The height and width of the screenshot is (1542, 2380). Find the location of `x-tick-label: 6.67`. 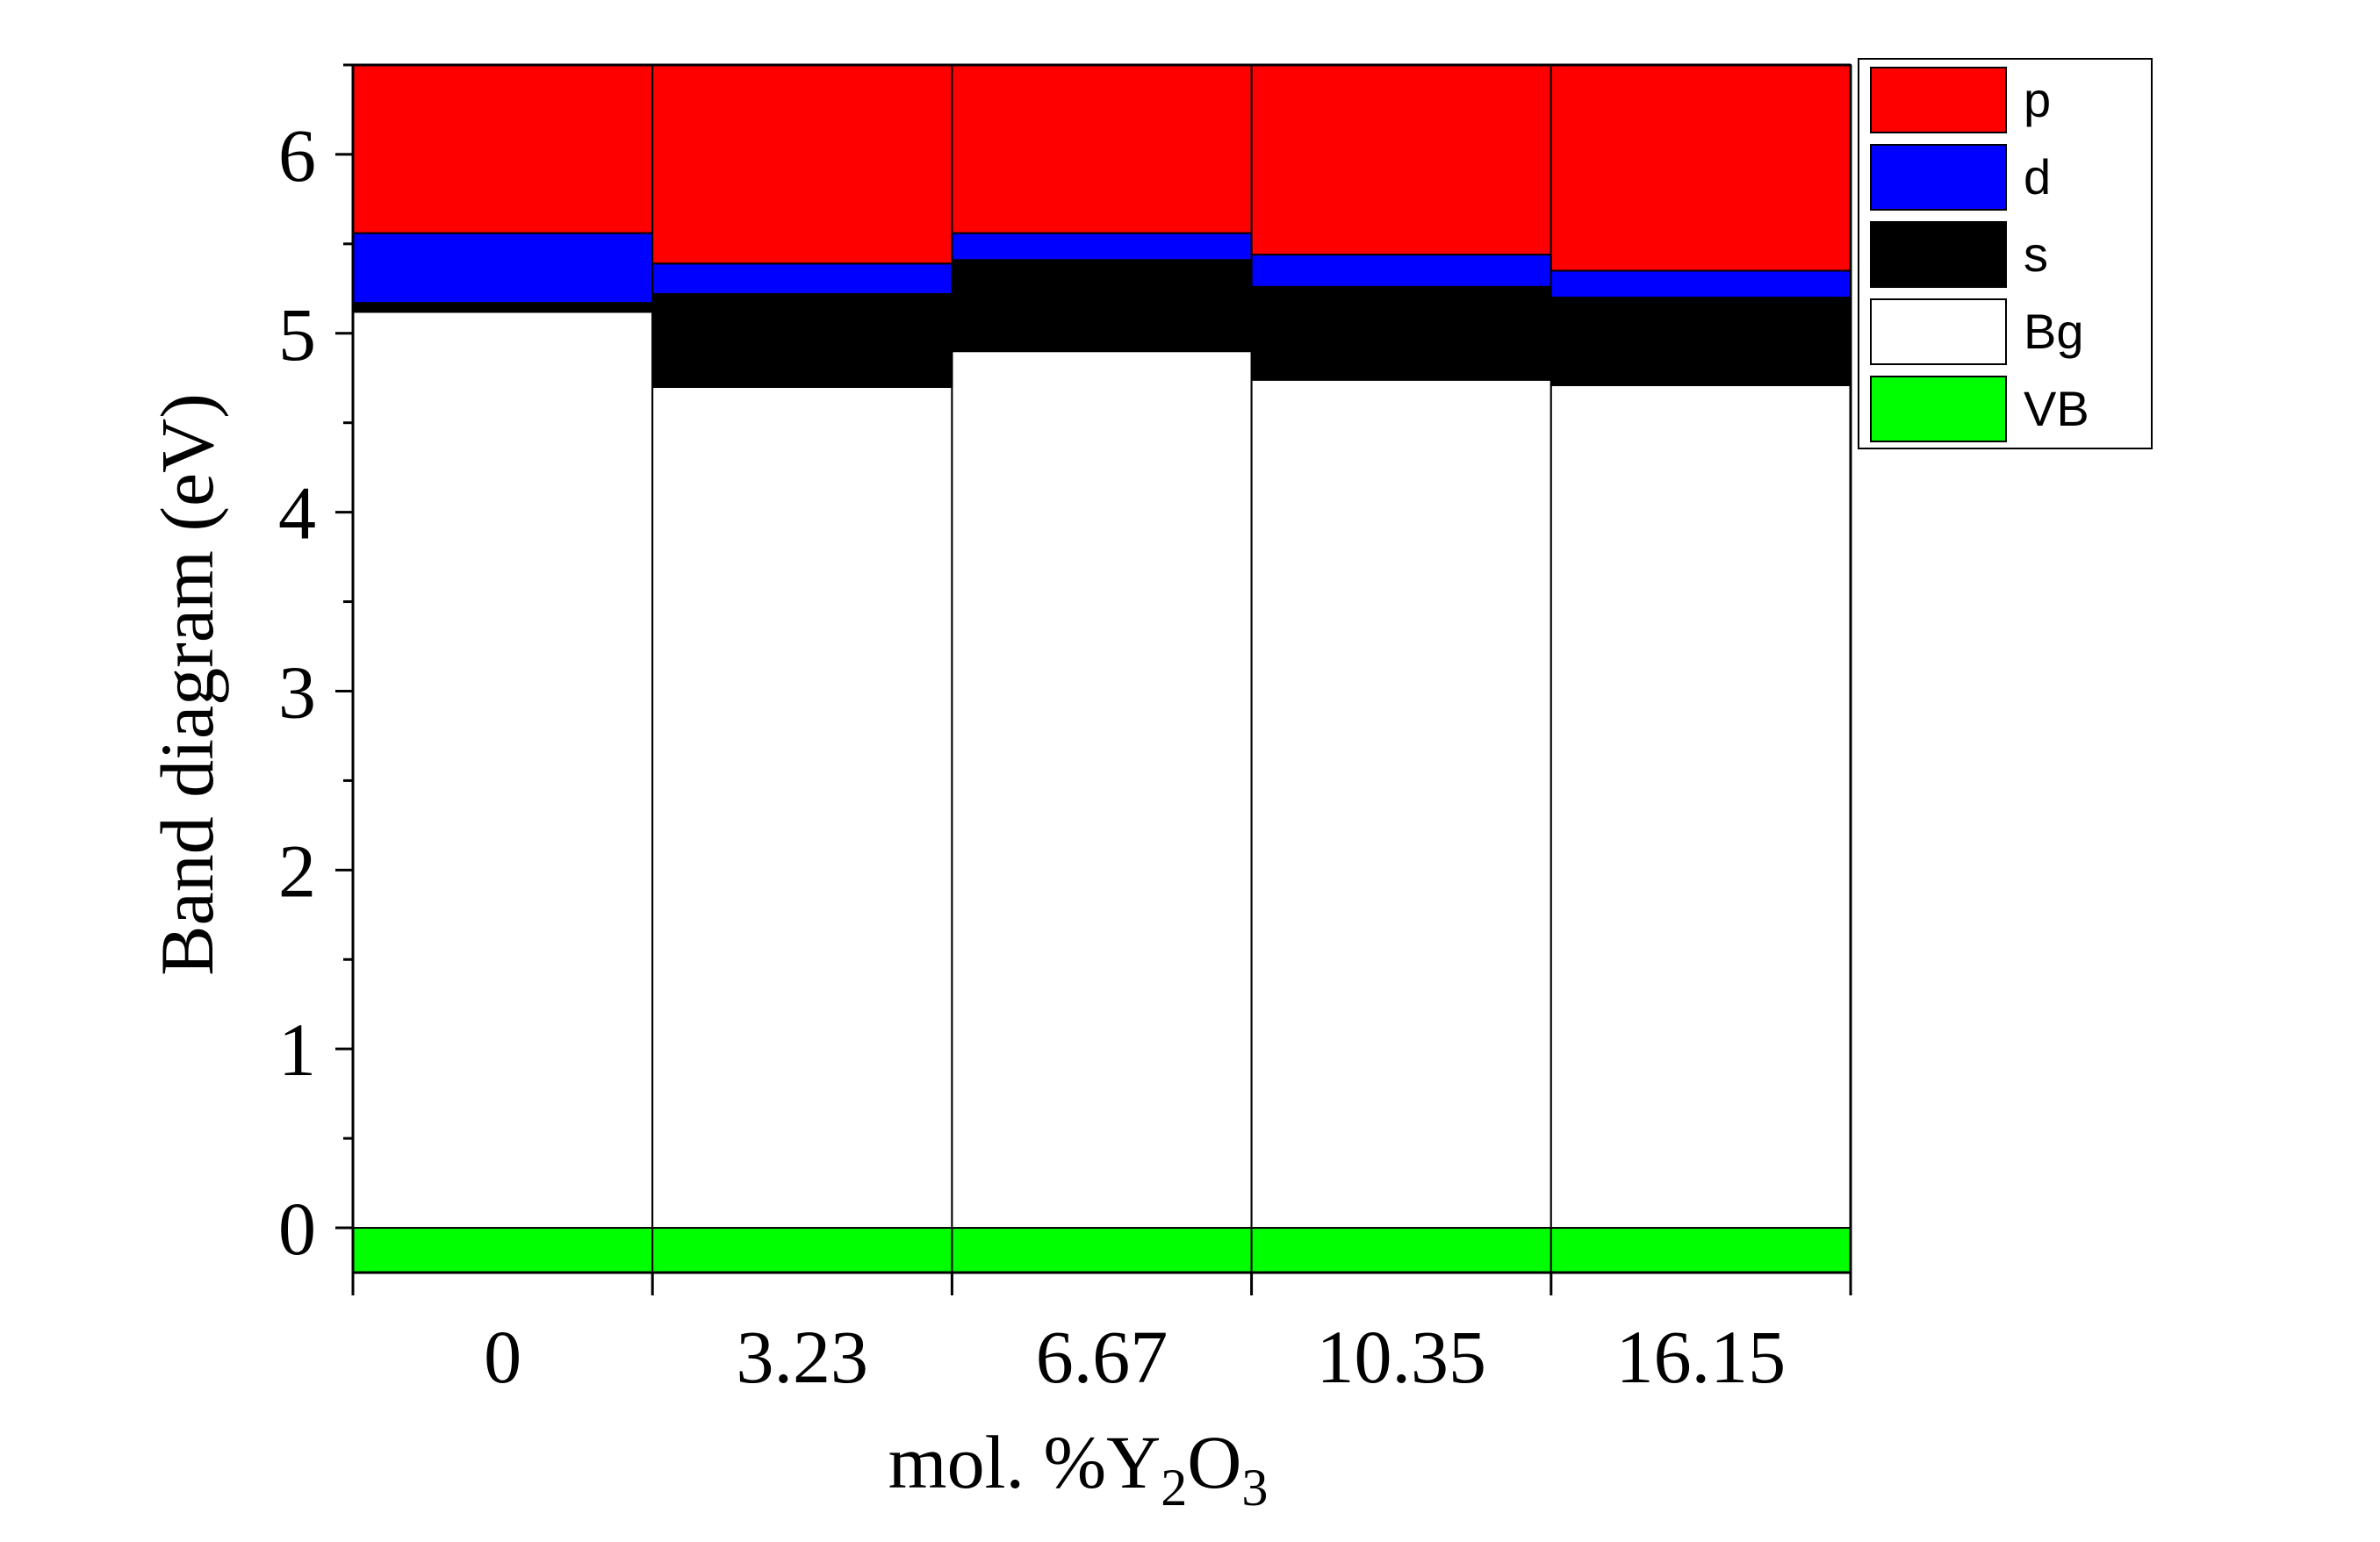

x-tick-label: 6.67 is located at coordinates (1102, 1357).